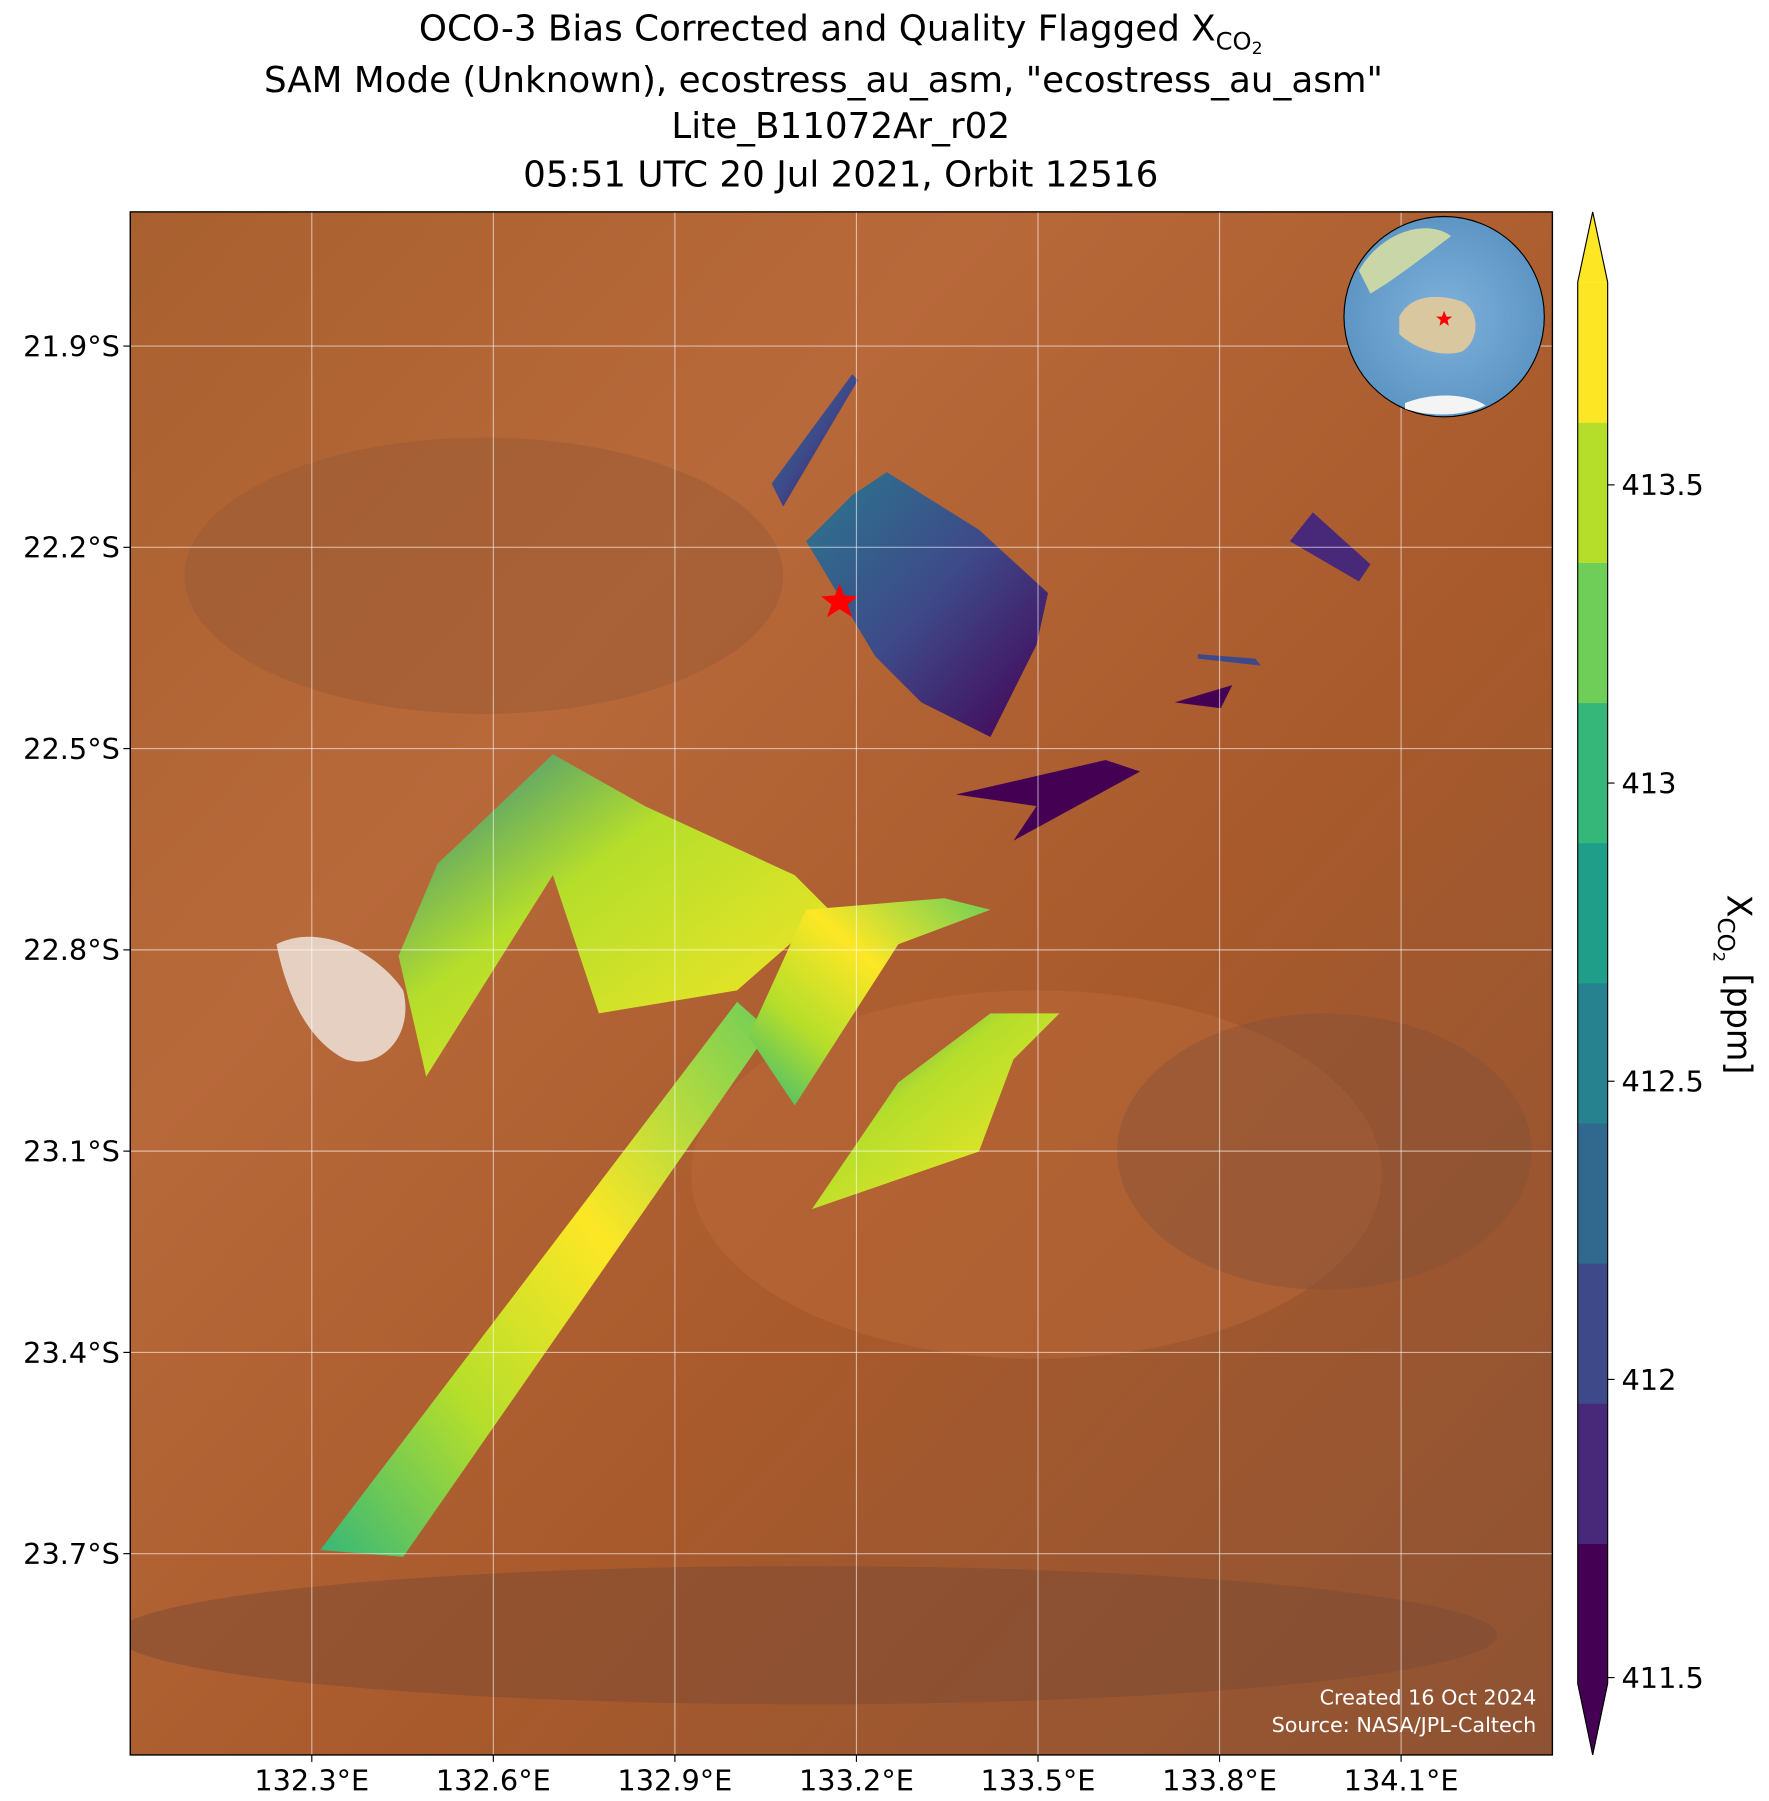 This screenshot has width=1769, height=1801. What do you see at coordinates (840, 600) in the screenshot?
I see `target-star` at bounding box center [840, 600].